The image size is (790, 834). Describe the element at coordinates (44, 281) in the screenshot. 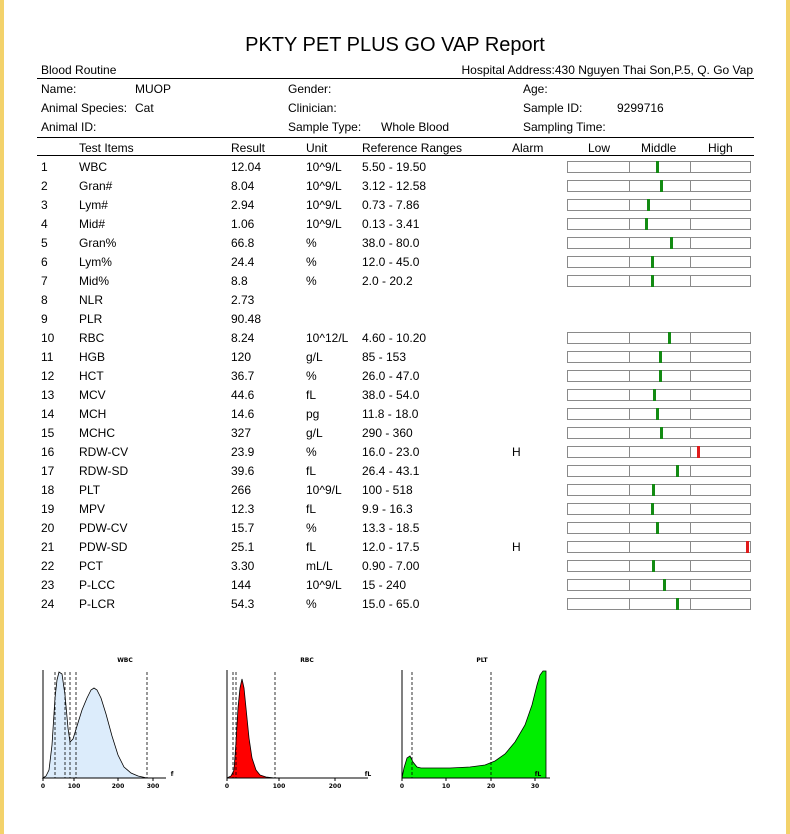

I see `row-number: 7` at that location.